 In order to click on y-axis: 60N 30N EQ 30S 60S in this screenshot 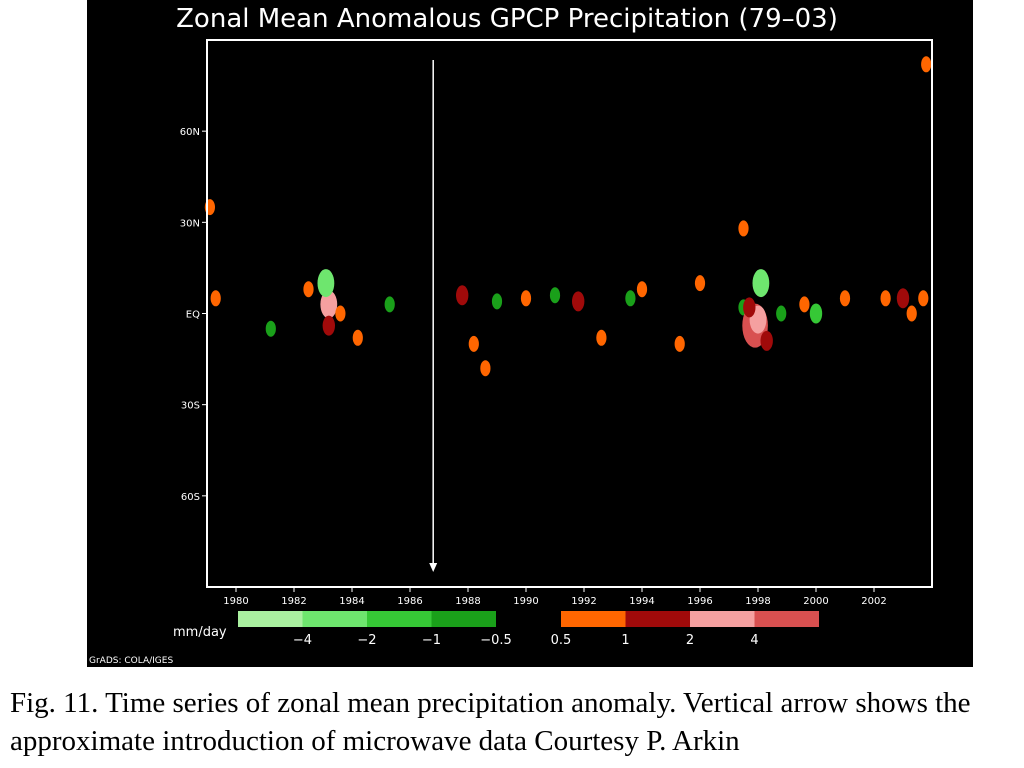, I will do `click(193, 315)`.